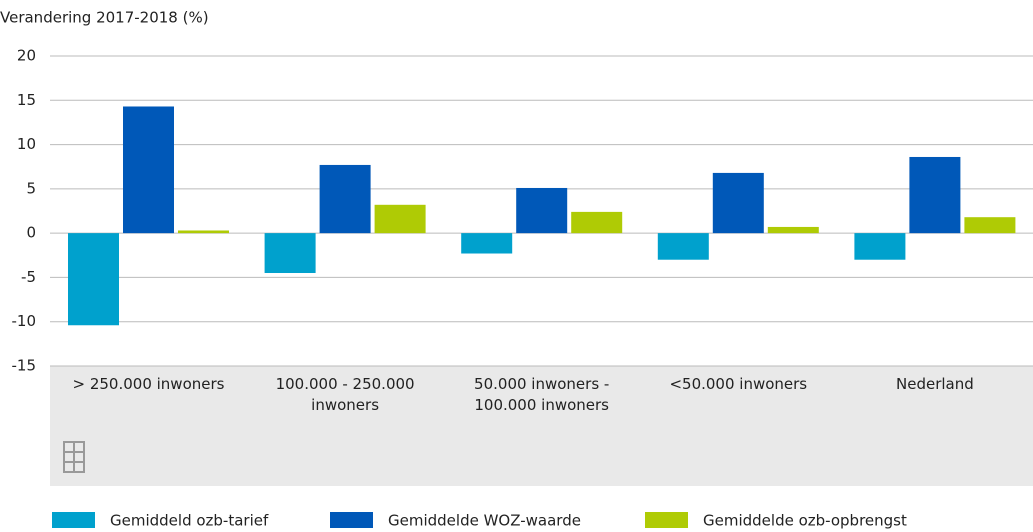 This screenshot has width=1033, height=532. What do you see at coordinates (805, 521) in the screenshot?
I see `legend-label: Gemiddelde ozb-opbrengst` at bounding box center [805, 521].